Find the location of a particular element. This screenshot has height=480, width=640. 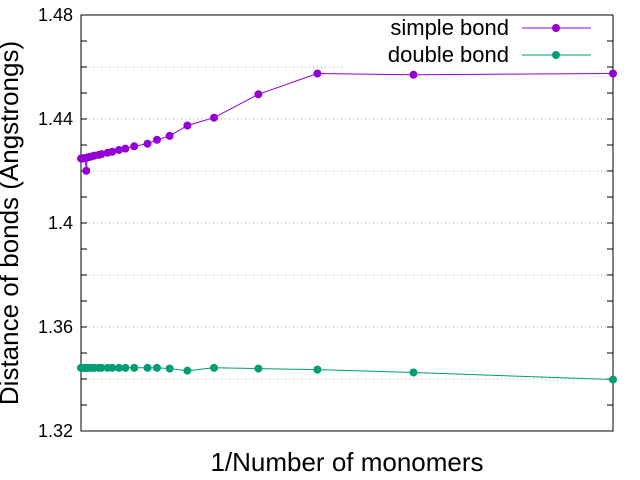

y-axis-label: Distance of bonds (Angstrongs) is located at coordinates (12, 223).